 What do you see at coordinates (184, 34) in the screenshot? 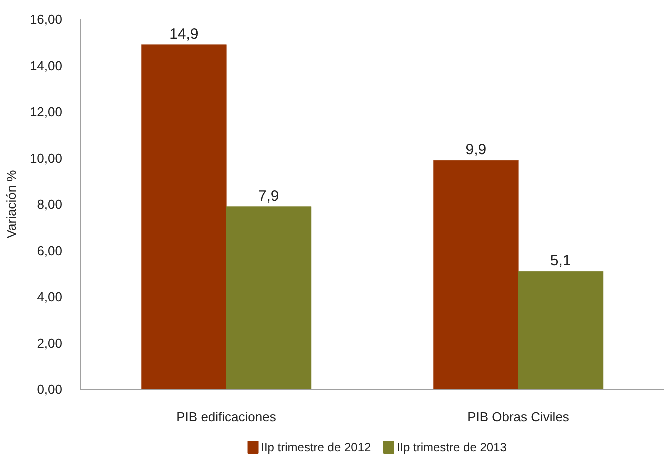
I see `data-label: 14,9` at bounding box center [184, 34].